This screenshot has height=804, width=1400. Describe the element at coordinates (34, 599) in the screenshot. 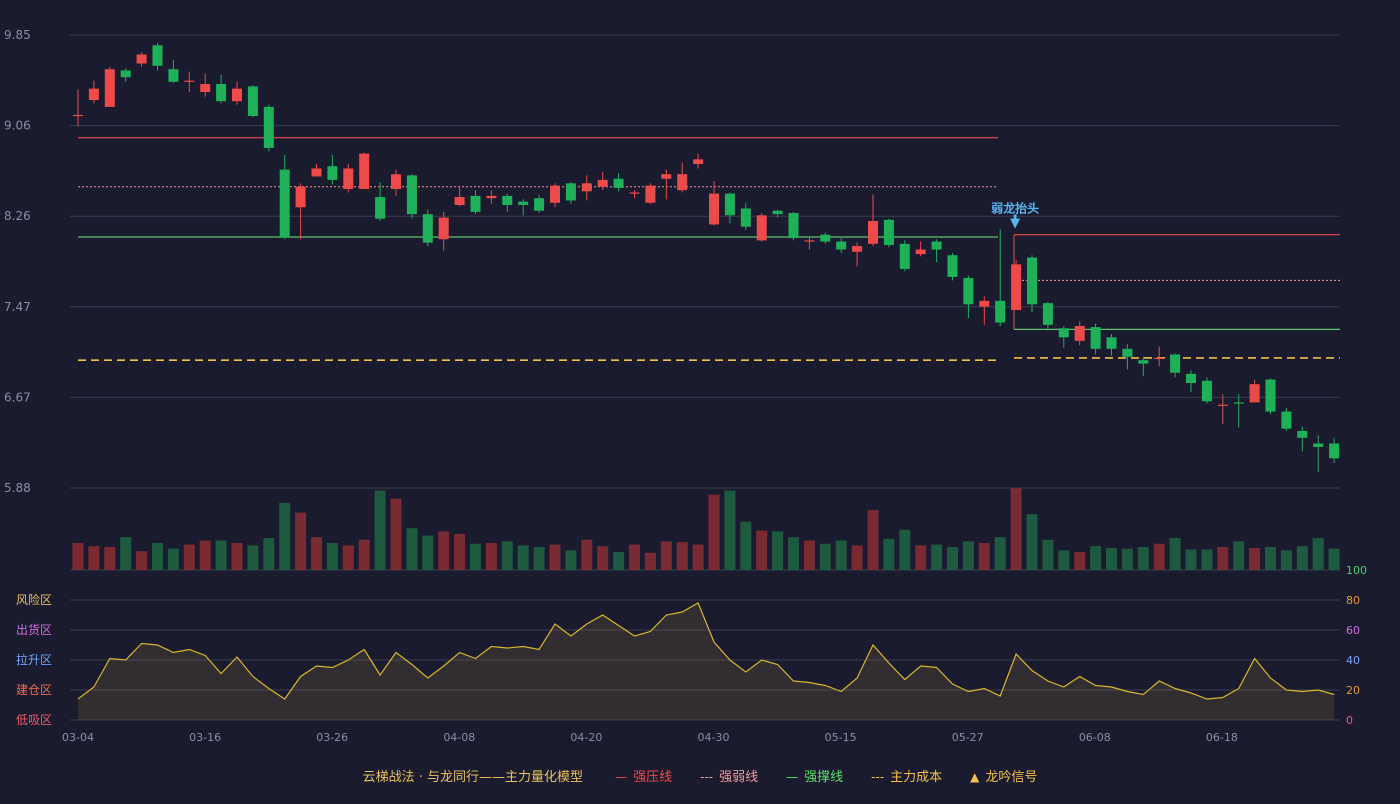

I see `zone-label: 风险区` at that location.